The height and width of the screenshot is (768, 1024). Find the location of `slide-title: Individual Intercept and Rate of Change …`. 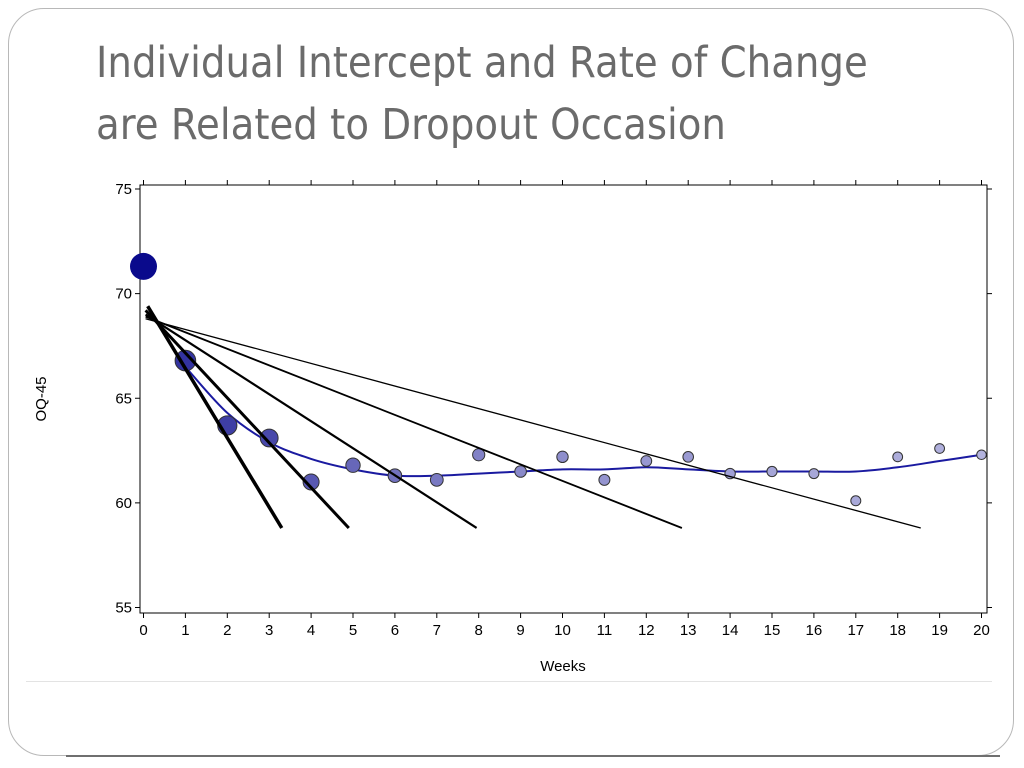

slide-title: Individual Intercept and Rate of Change … is located at coordinates (501, 94).